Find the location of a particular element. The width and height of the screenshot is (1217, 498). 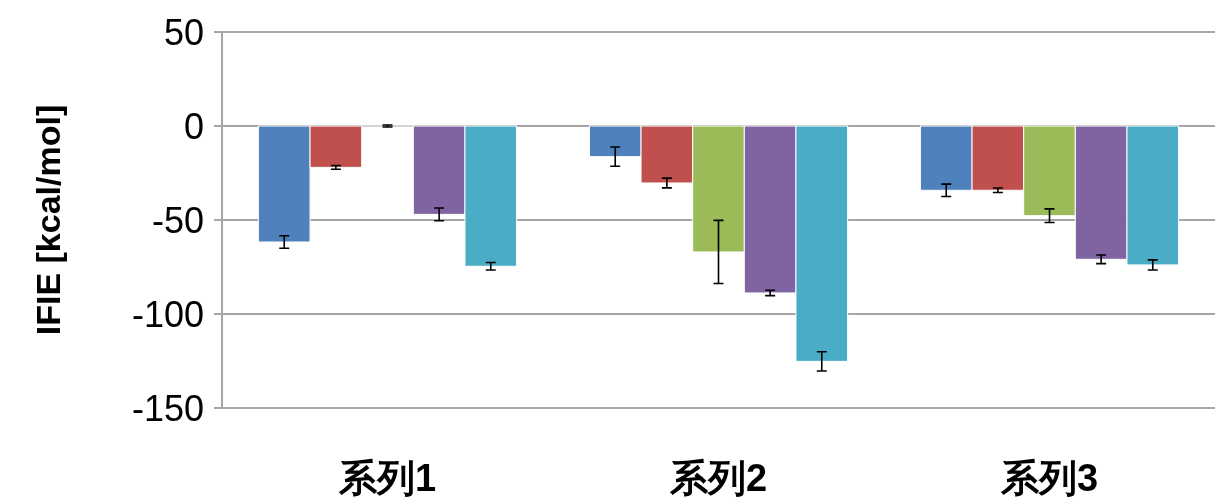

y-tick-label: -50 is located at coordinates (177, 220).